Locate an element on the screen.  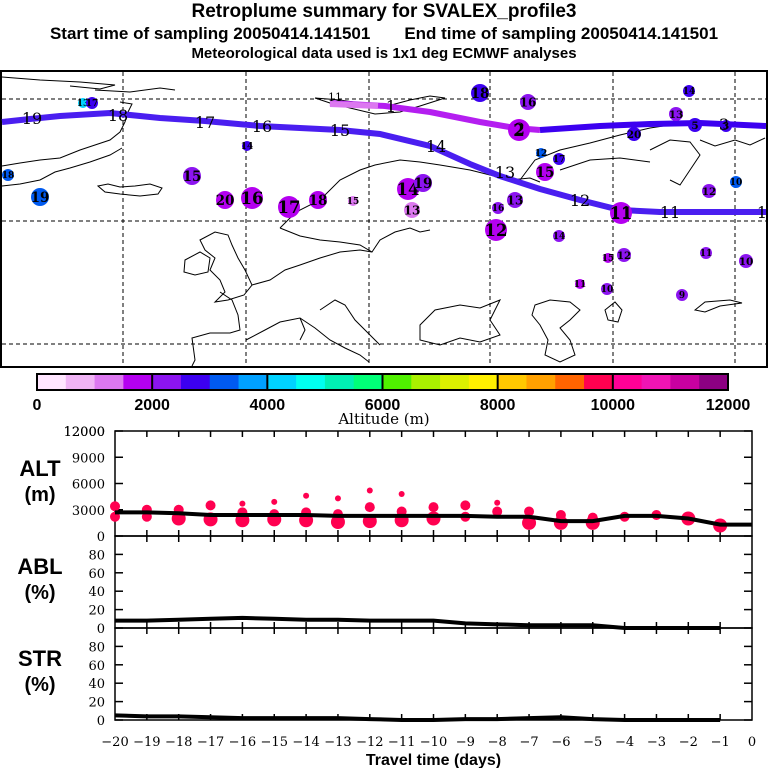
cluster-marker: 11 is located at coordinates (706, 253).